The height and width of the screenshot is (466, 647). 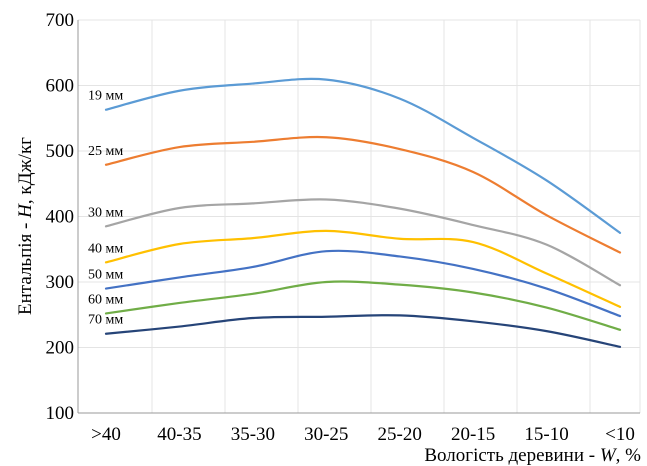 I want to click on x-axis-title: Вологість деревини - W, %, so click(x=532, y=455).